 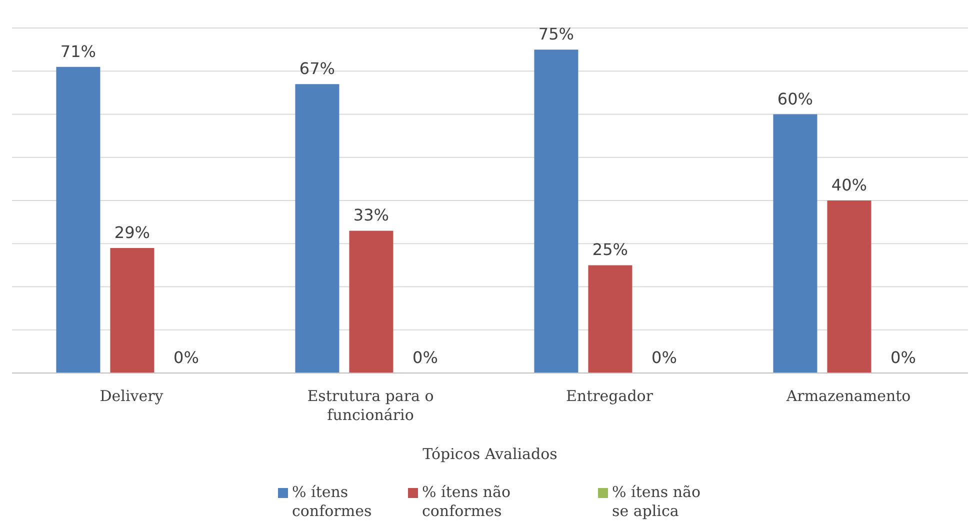 What do you see at coordinates (848, 396) in the screenshot?
I see `x-tick-label: Armazenamento` at bounding box center [848, 396].